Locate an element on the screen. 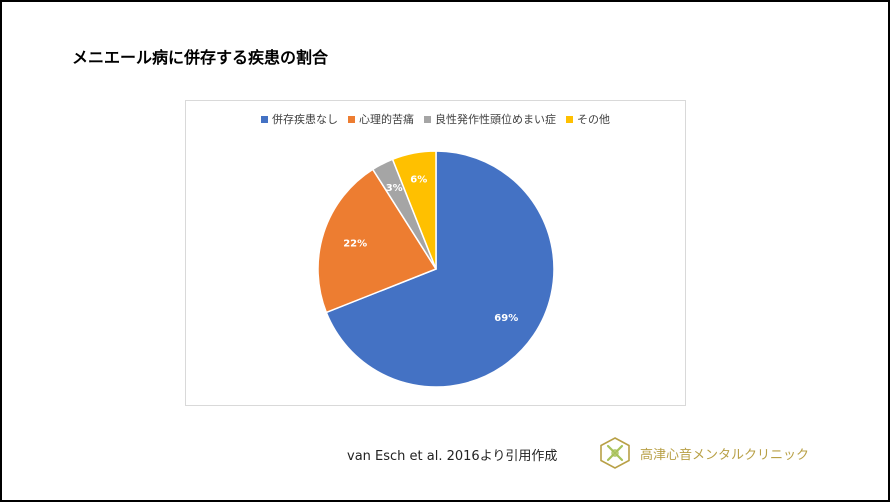 Image resolution: width=890 pixels, height=502 pixels. legend-item: 心理的苦痛 is located at coordinates (381, 119).